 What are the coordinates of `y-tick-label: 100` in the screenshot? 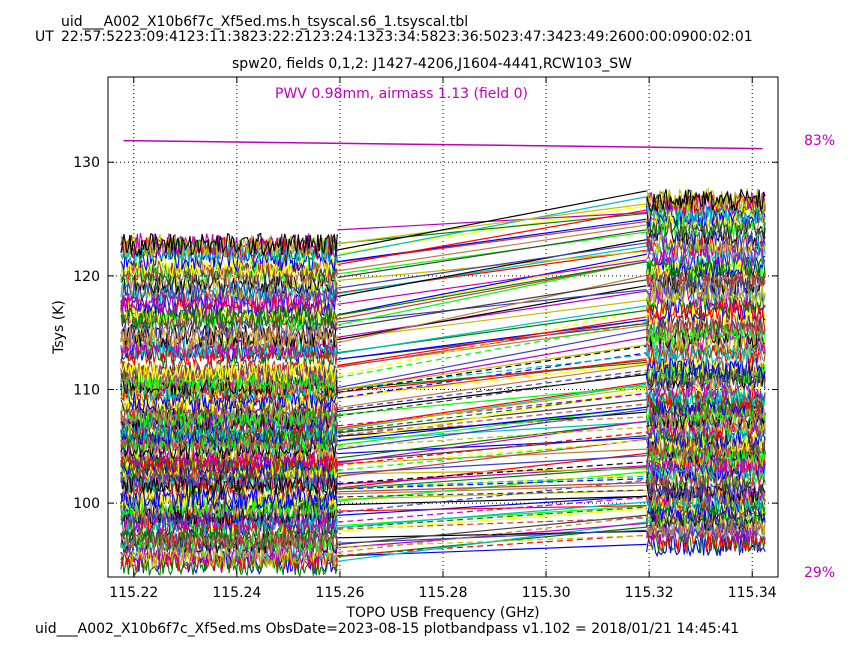 It's located at (86, 504).